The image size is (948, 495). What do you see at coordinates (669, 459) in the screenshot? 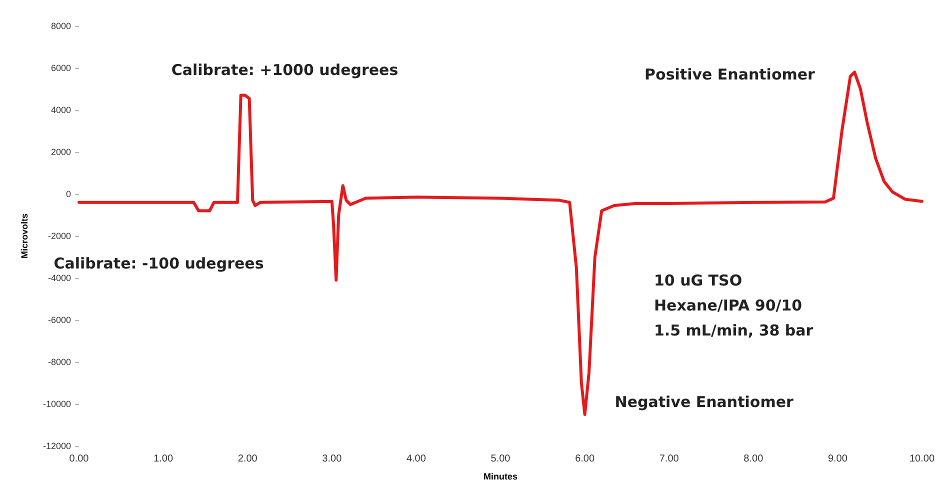
I see `x-tick-label: 7.00` at bounding box center [669, 459].